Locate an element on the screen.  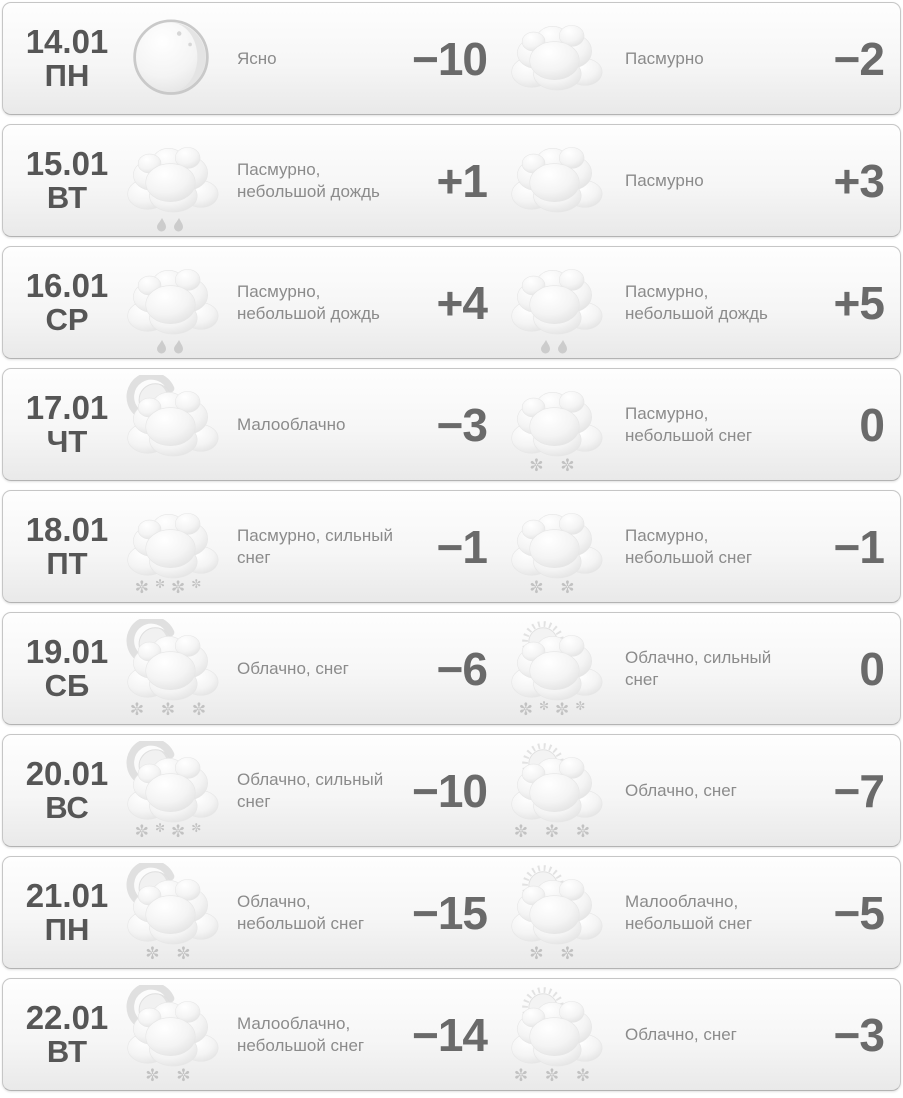
day-temperature: +3 is located at coordinates (859, 180).